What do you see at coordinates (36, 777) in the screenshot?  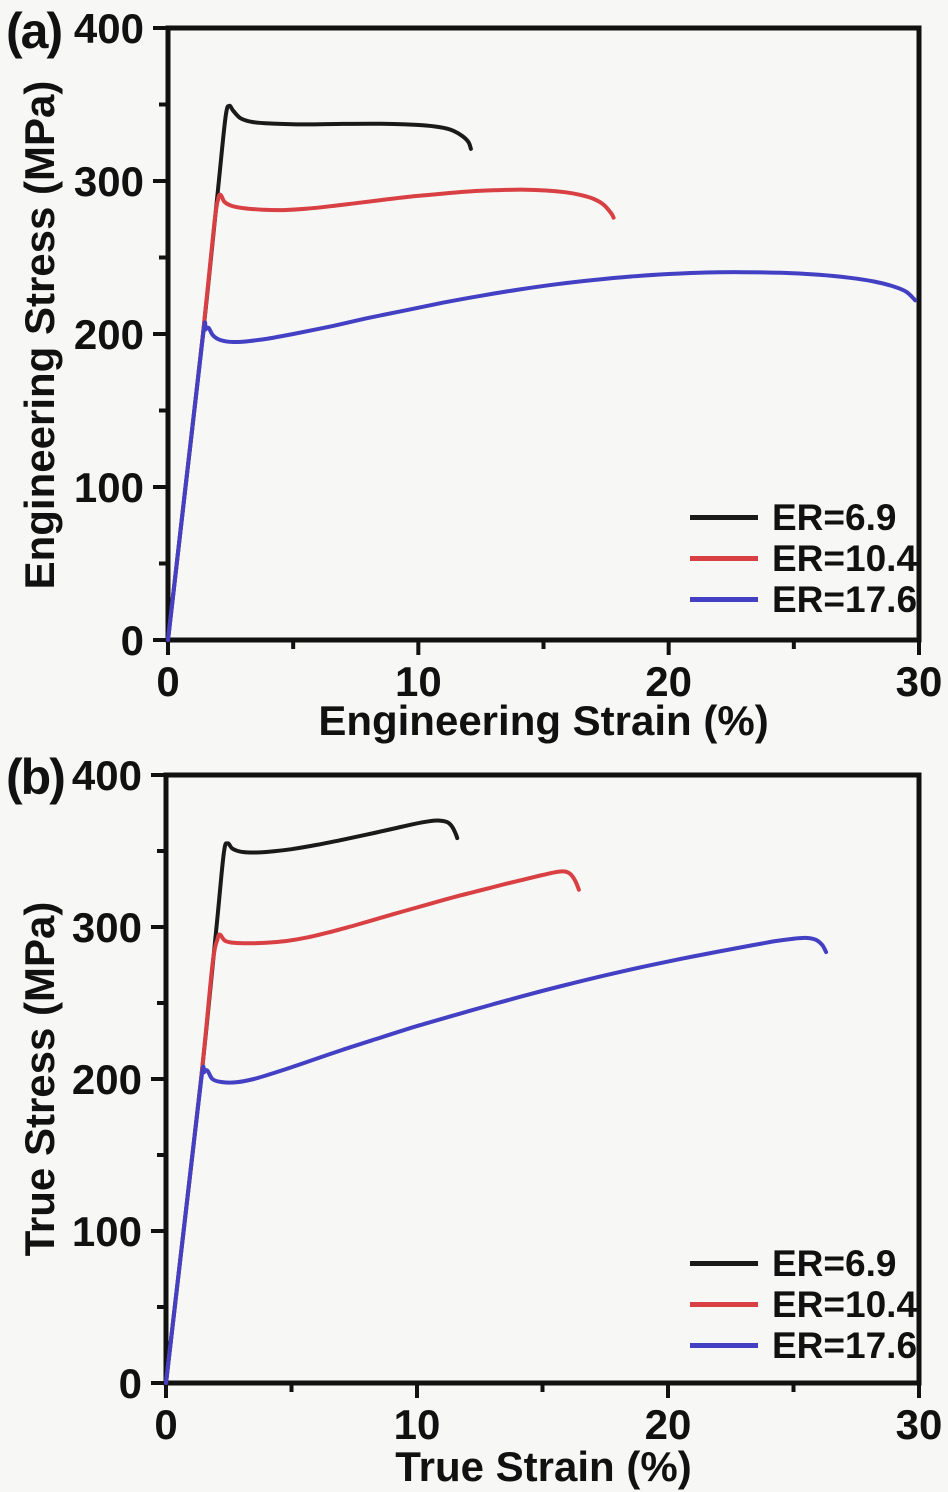 I see `panel-label-b: (b)` at bounding box center [36, 777].